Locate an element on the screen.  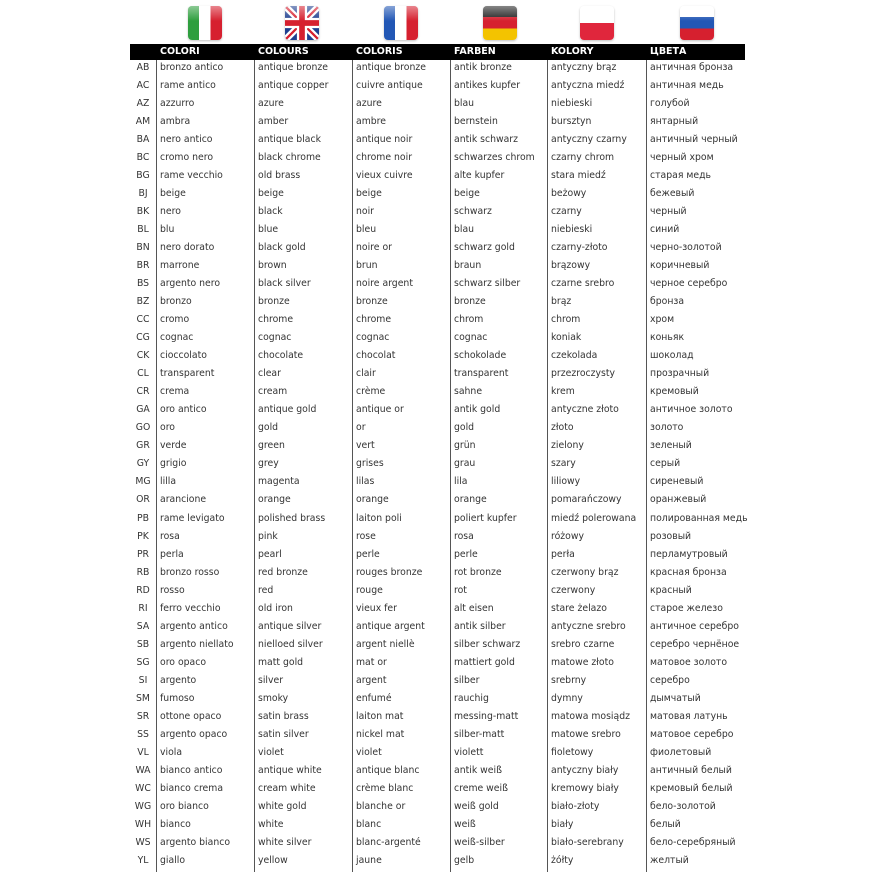
color-name: rosso is located at coordinates (172, 590).